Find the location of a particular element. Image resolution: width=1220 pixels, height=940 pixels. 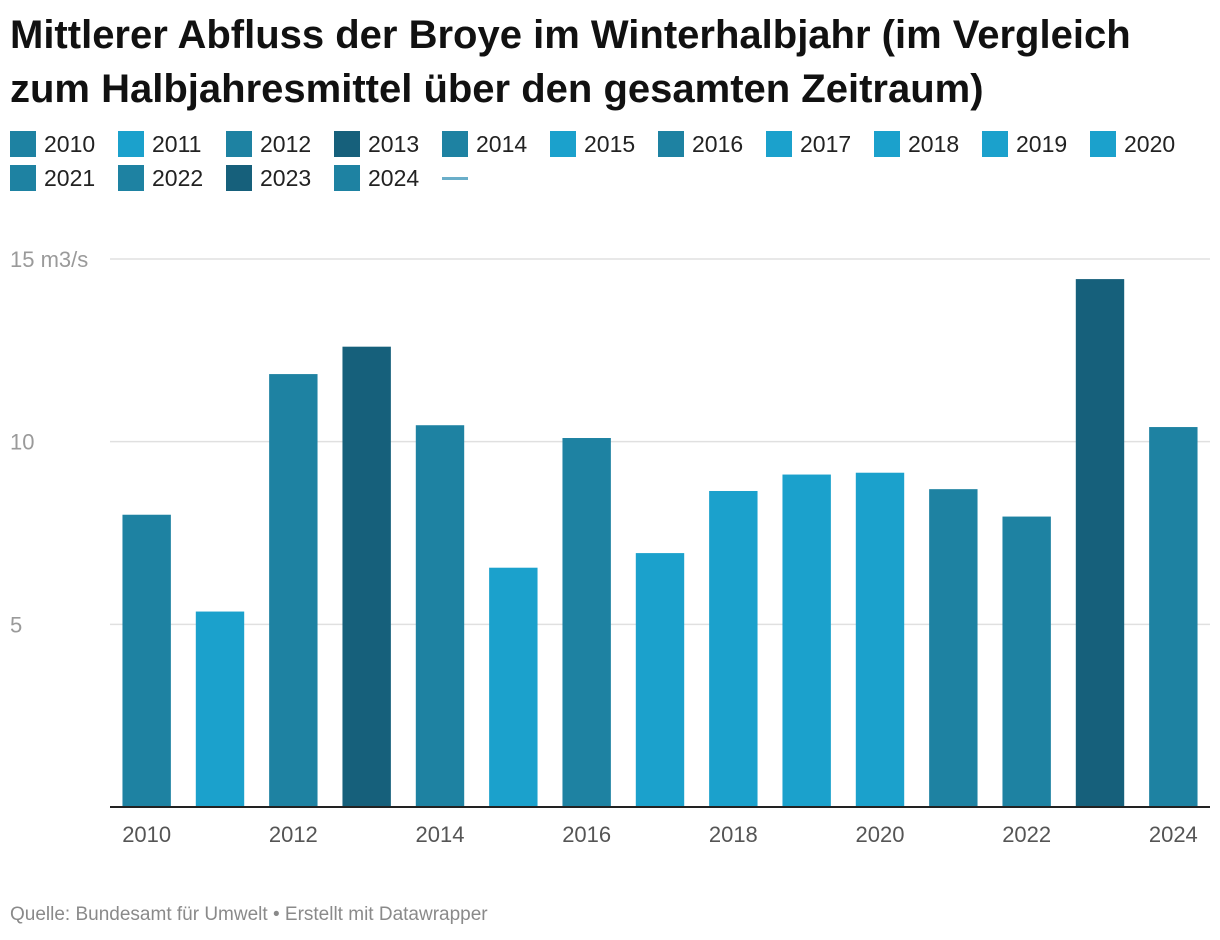

y-tick-label: 15 m3/s is located at coordinates (49, 259).